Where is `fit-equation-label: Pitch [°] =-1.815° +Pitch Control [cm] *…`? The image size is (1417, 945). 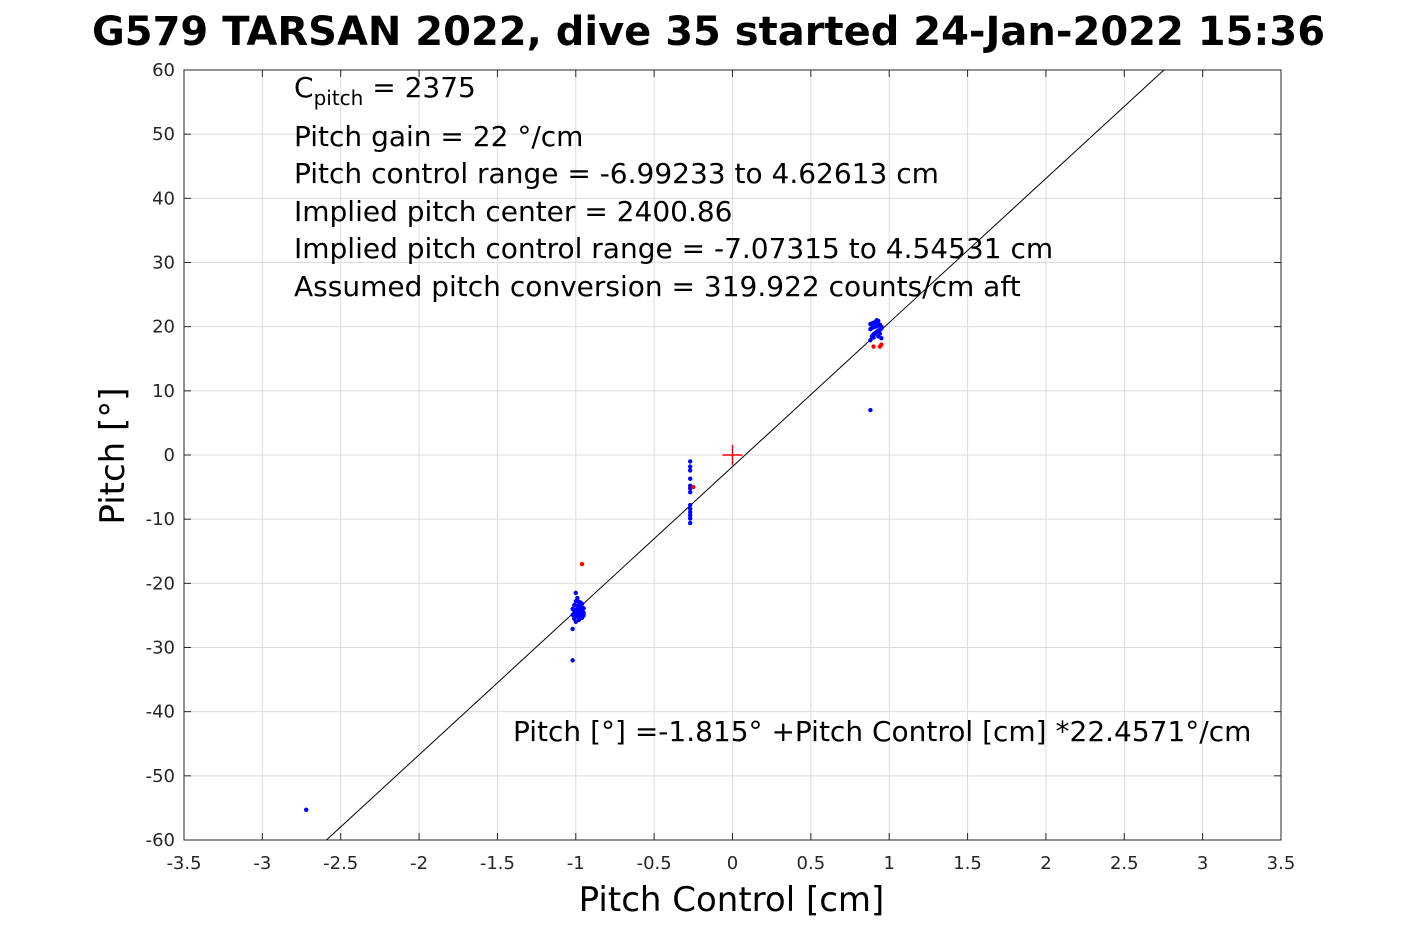 fit-equation-label: Pitch [°] =-1.815° +Pitch Control [cm] *… is located at coordinates (882, 731).